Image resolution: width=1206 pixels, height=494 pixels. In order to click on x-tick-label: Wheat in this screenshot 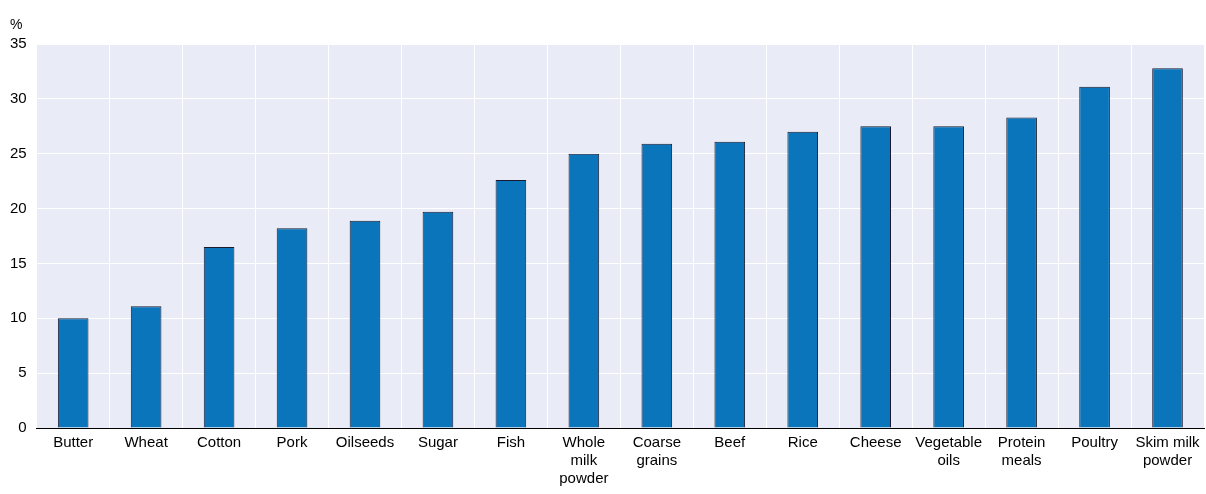, I will do `click(146, 442)`.